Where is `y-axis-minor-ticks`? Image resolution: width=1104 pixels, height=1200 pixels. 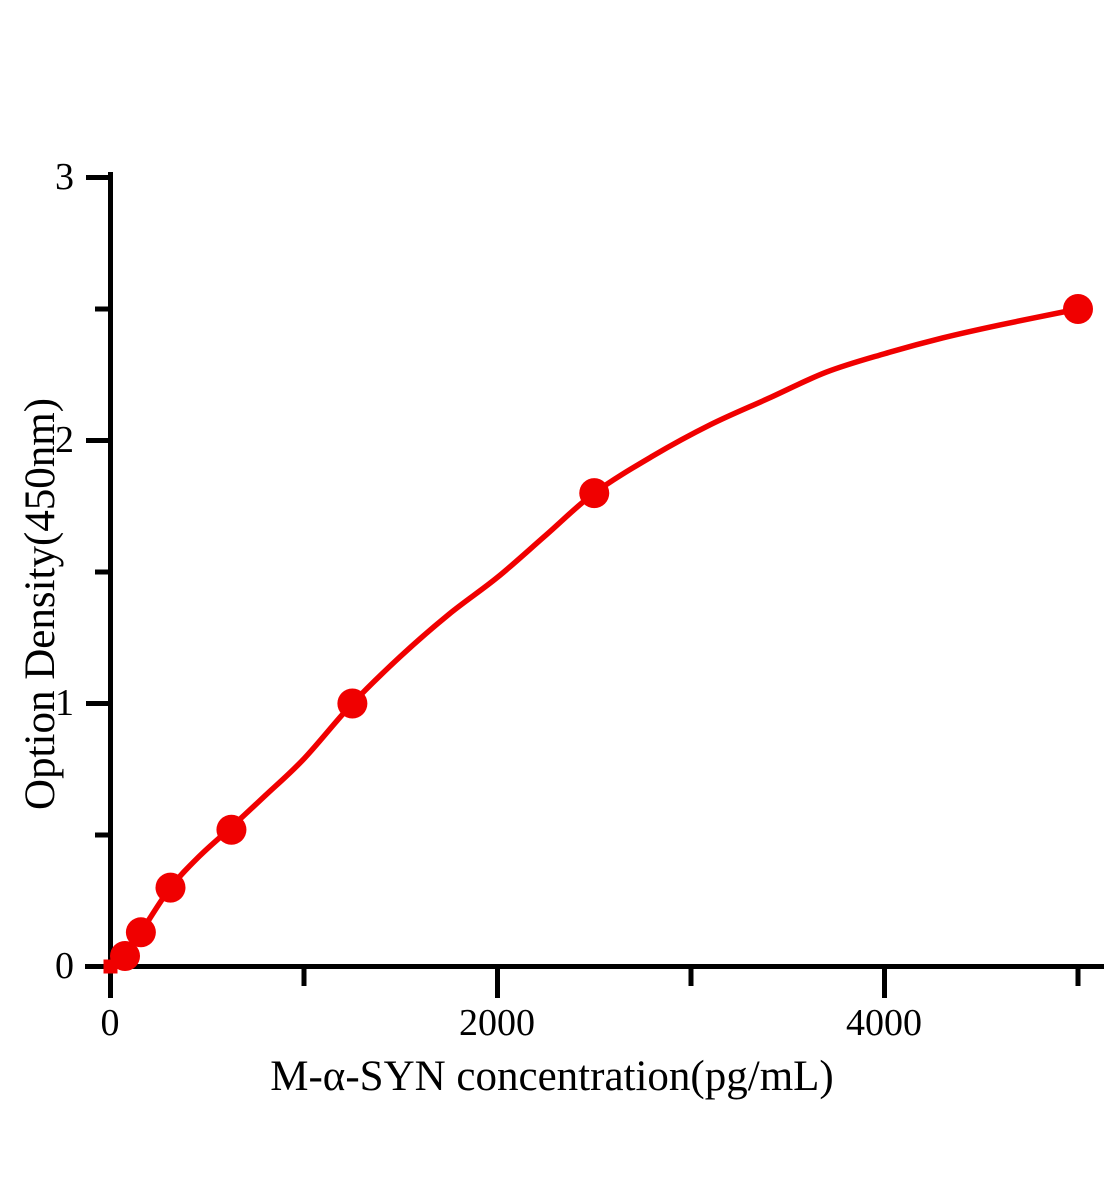 y-axis-minor-ticks is located at coordinates (103, 572).